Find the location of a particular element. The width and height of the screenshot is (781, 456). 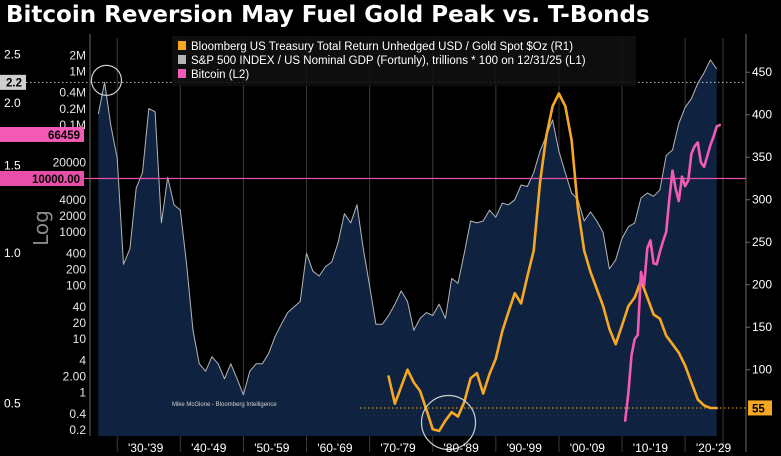

l2-tick-label: 0.4M is located at coordinates (72, 93).